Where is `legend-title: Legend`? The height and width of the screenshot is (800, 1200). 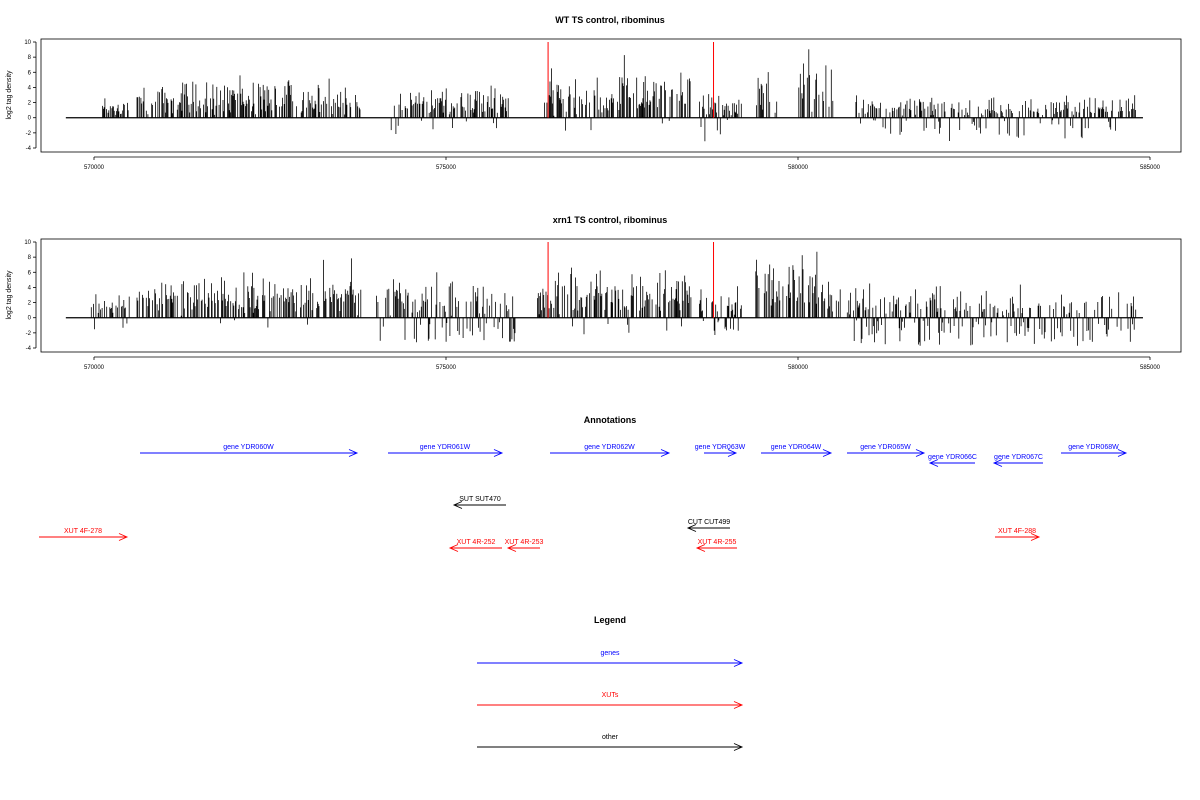
legend-title: Legend is located at coordinates (610, 620).